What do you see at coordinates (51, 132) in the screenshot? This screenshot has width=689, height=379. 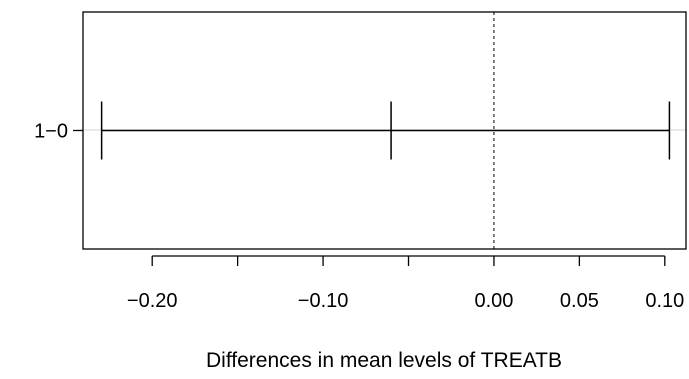 I see `y-tick-label: 1−0` at bounding box center [51, 132].